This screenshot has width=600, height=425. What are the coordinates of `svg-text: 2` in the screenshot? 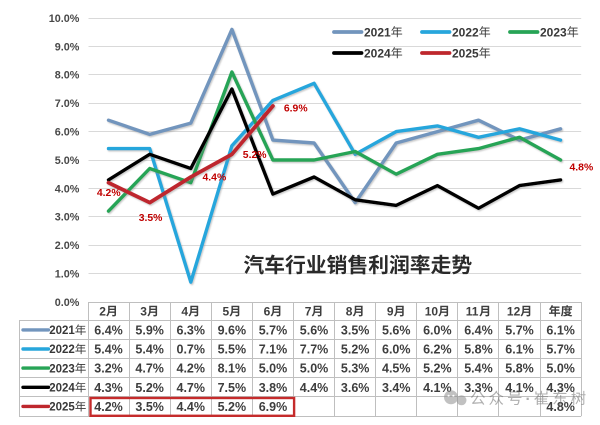 It's located at (102, 311).